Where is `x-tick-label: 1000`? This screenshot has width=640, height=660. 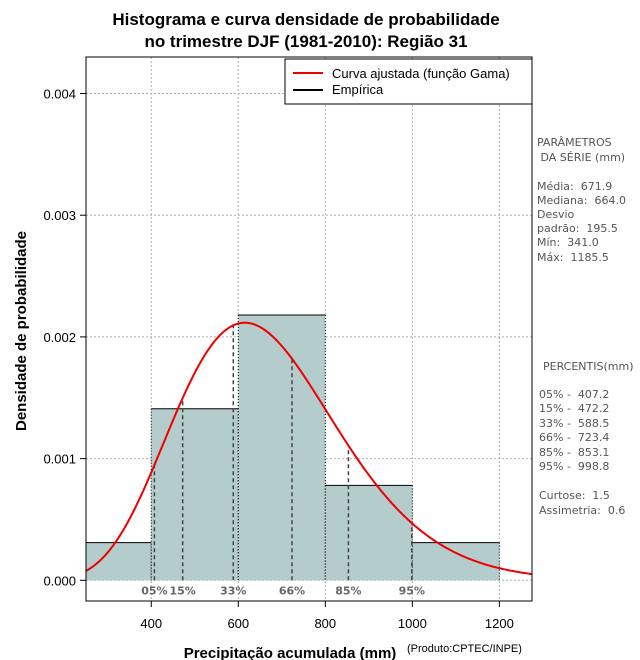
x-tick-label: 1000 is located at coordinates (412, 623).